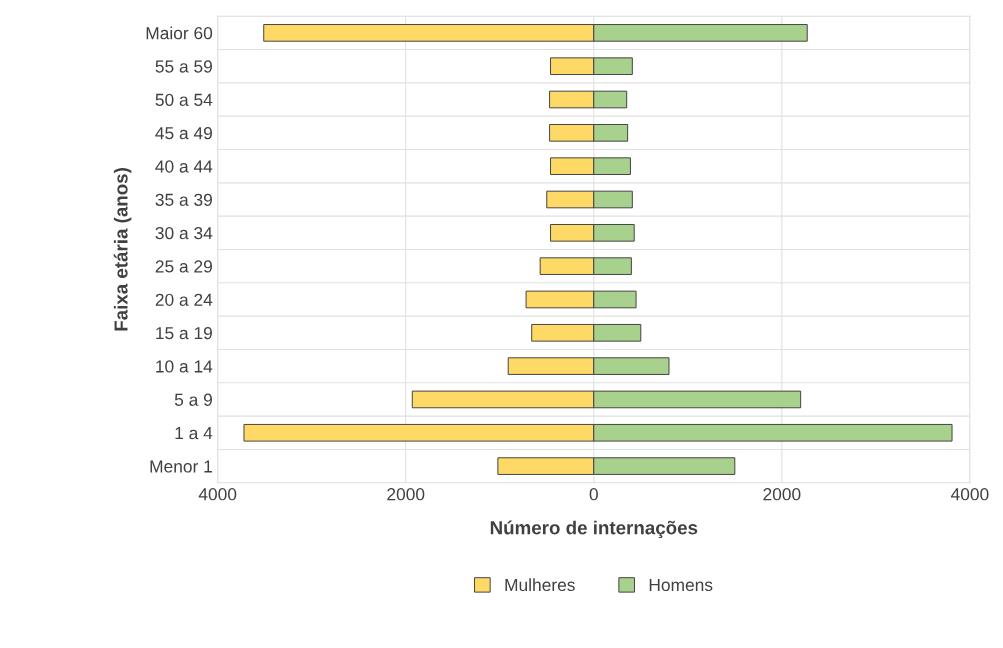 This screenshot has width=1003, height=648. What do you see at coordinates (183, 133) in the screenshot?
I see `y-tick-label: 45 a 49` at bounding box center [183, 133].